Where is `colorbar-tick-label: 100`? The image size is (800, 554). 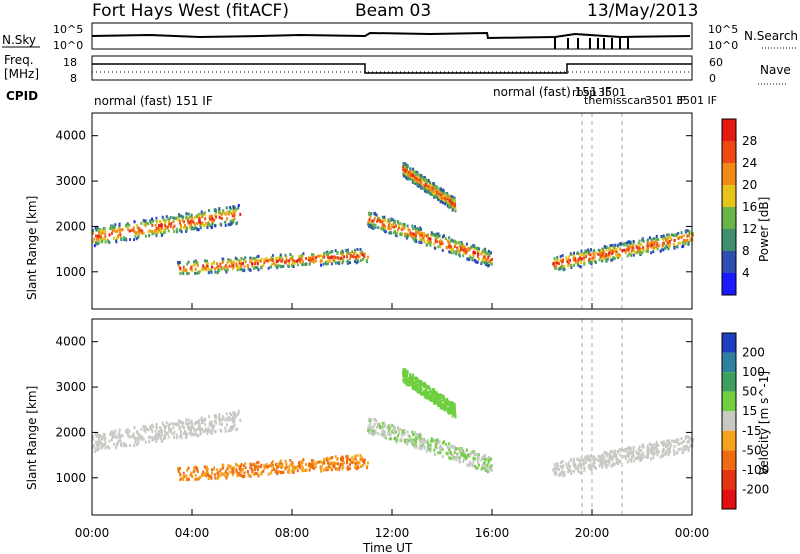
colorbar-tick-label: 100 is located at coordinates (753, 372).